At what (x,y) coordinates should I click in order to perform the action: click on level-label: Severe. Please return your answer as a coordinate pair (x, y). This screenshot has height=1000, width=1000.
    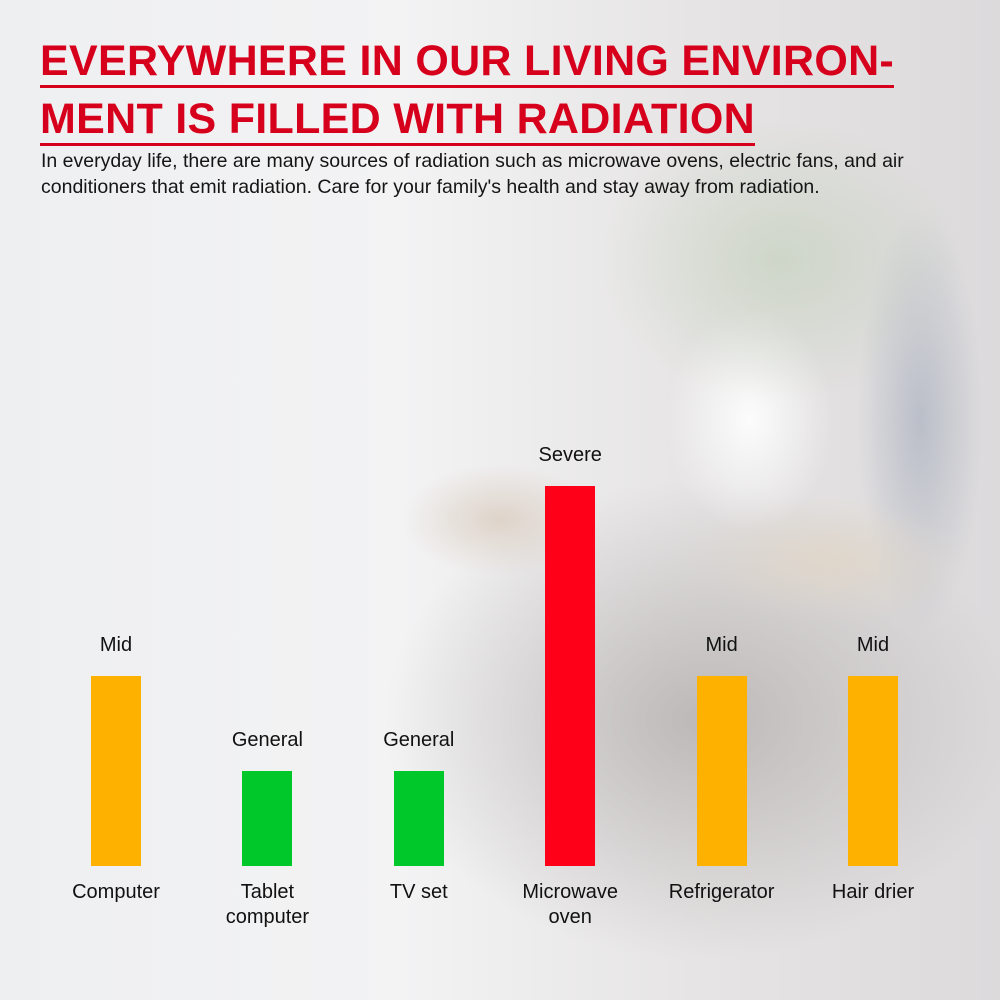
    Looking at the image, I should click on (570, 455).